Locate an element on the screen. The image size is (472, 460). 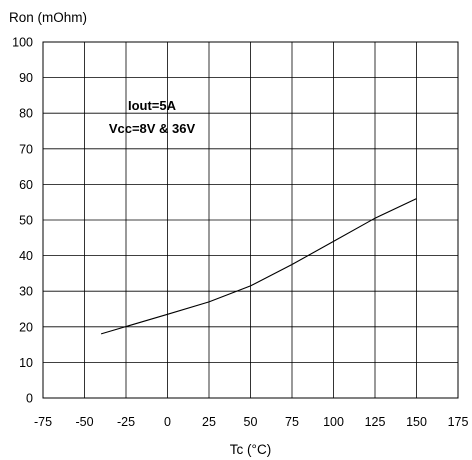
y-tick-label: 40 is located at coordinates (26, 256).